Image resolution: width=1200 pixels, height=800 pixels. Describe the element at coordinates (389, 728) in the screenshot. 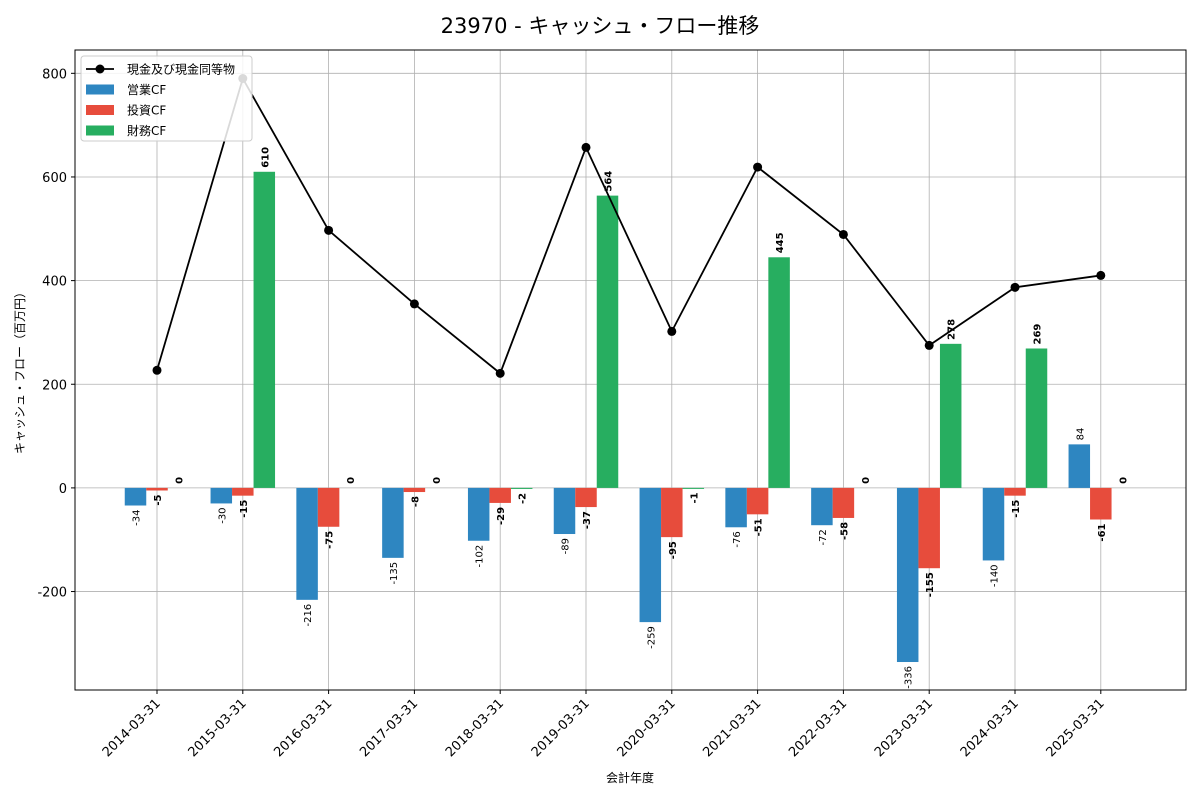

I see `x-tick-label-3: 2017-03-31` at that location.